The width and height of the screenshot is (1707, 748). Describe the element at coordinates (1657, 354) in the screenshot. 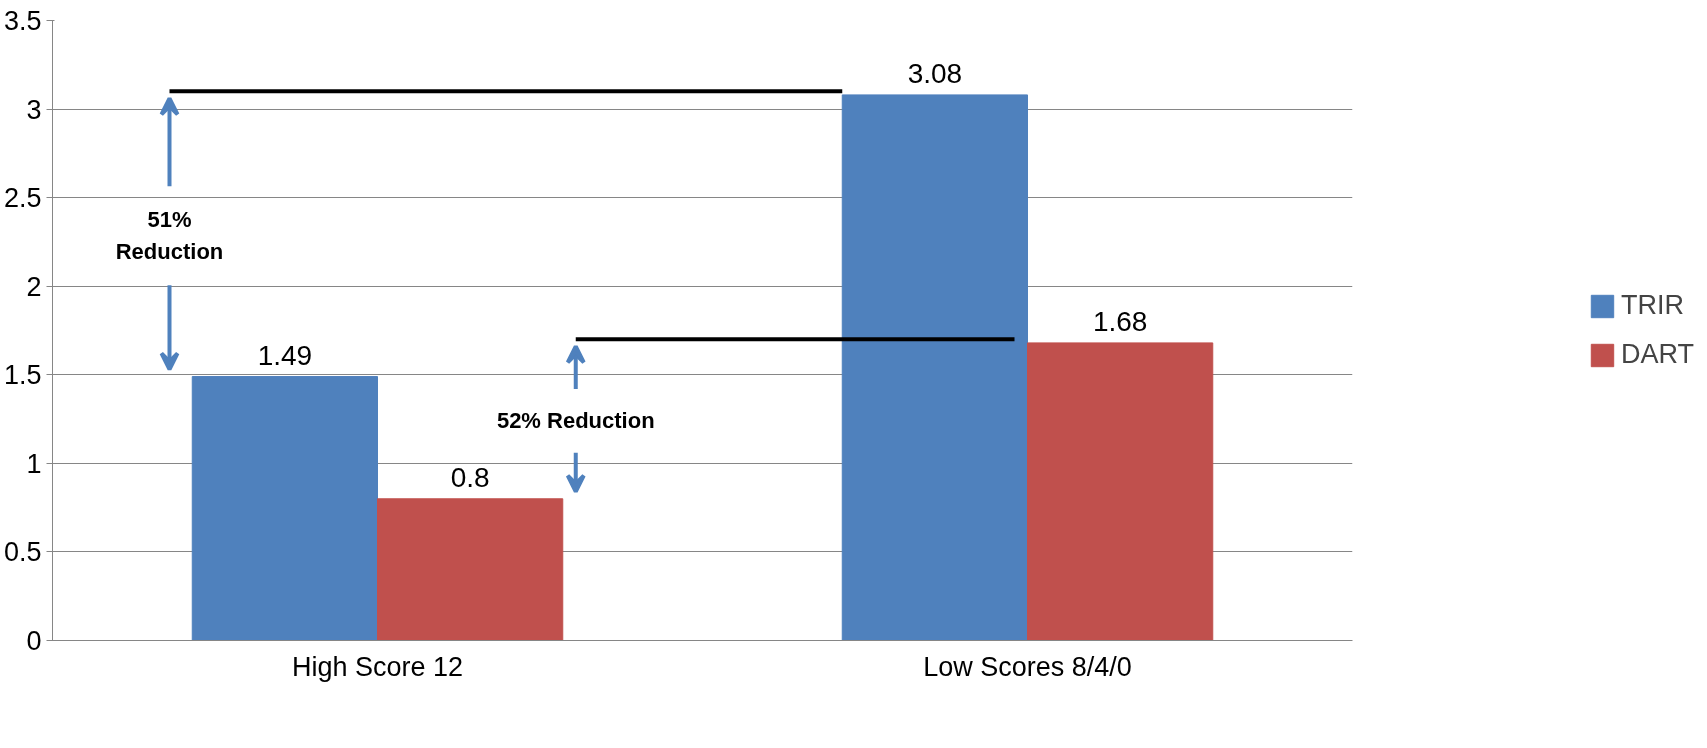

I see `legend-label: DART` at that location.